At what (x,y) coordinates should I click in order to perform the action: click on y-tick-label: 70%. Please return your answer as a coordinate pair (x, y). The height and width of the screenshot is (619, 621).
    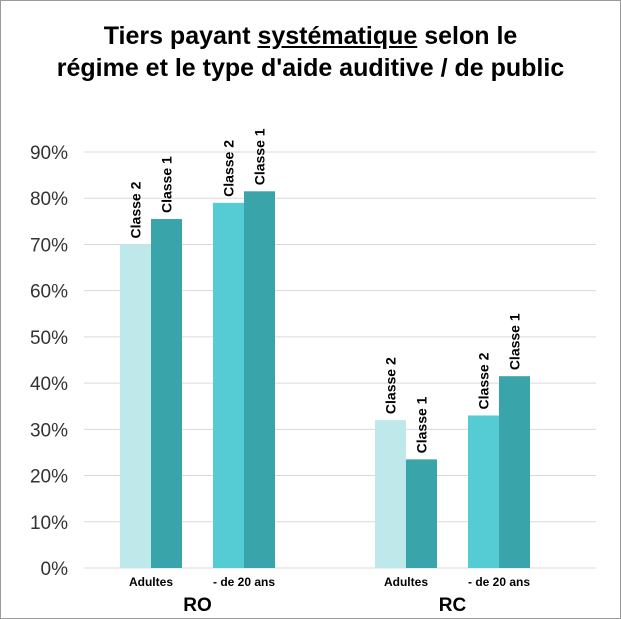
    Looking at the image, I should click on (49, 245).